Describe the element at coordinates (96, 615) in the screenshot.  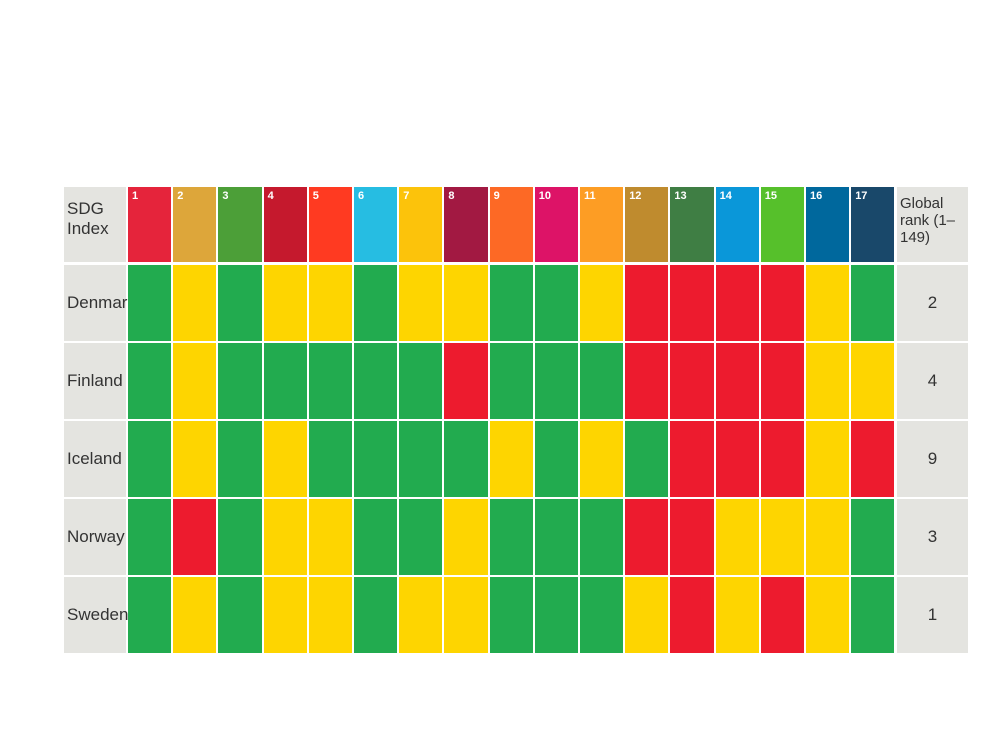
I see `country-label: Sweden` at that location.